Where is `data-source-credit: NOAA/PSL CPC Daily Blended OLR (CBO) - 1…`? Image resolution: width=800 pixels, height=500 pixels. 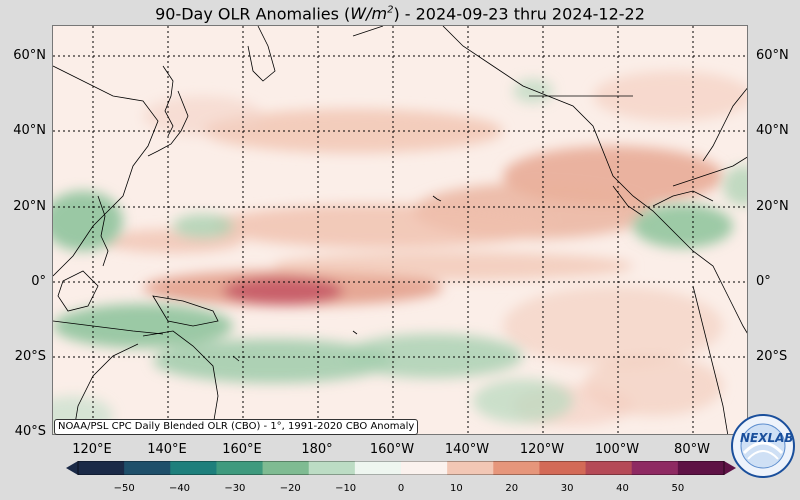
data-source-credit: NOAA/PSL CPC Daily Blended OLR (CBO) - 1… is located at coordinates (236, 427).